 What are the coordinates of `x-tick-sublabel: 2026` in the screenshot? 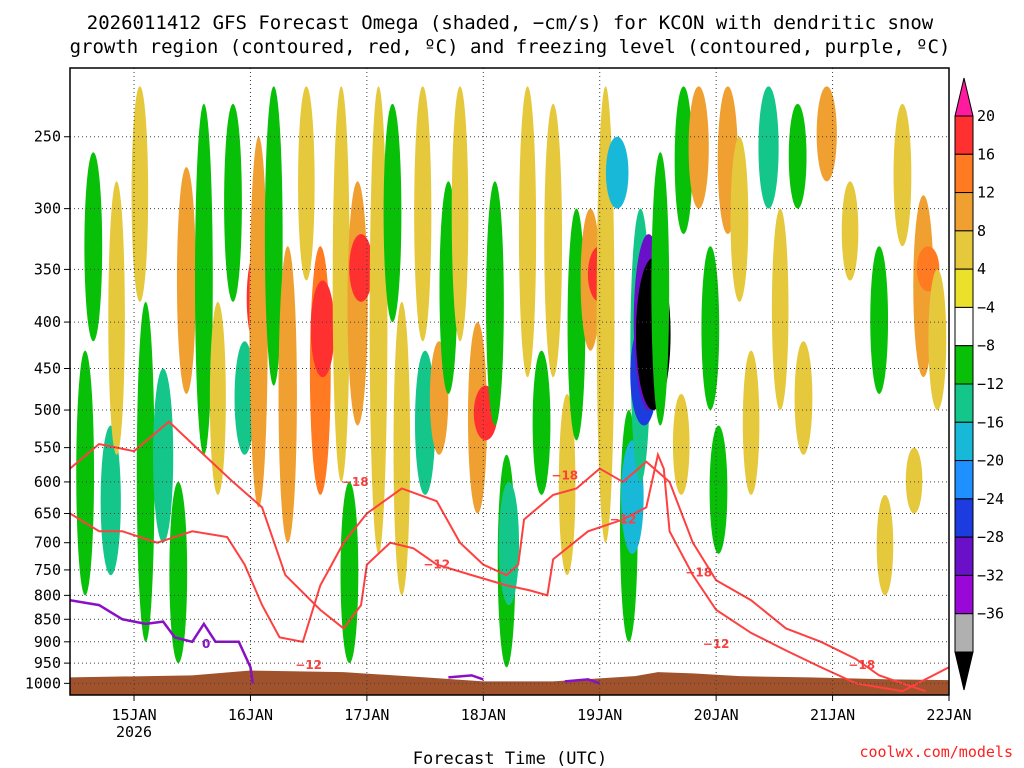 It's located at (134, 732).